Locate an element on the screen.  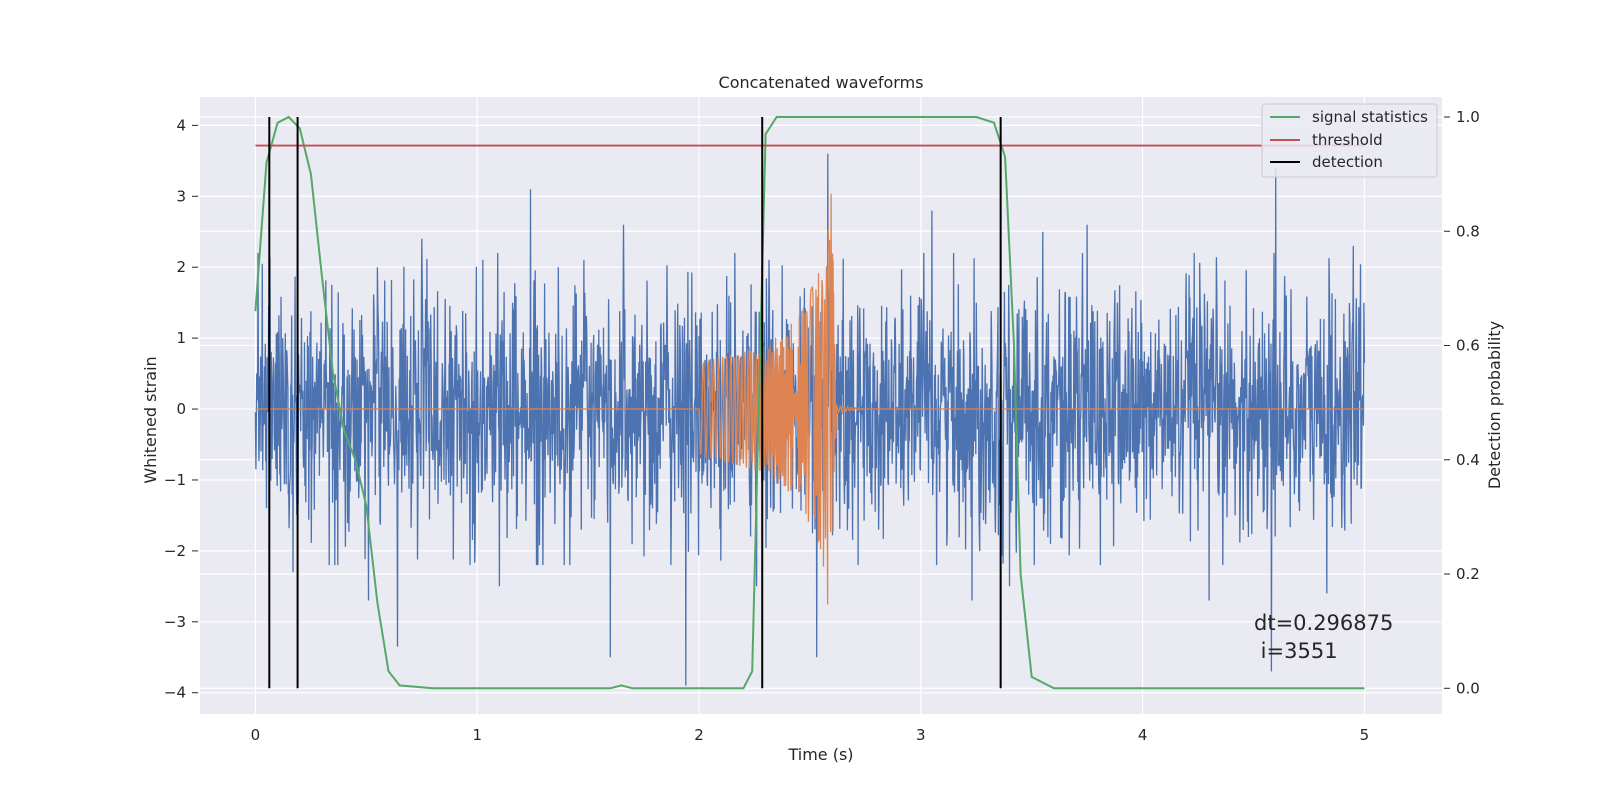
y2-axis-label: Detection probability is located at coordinates (1494, 405).